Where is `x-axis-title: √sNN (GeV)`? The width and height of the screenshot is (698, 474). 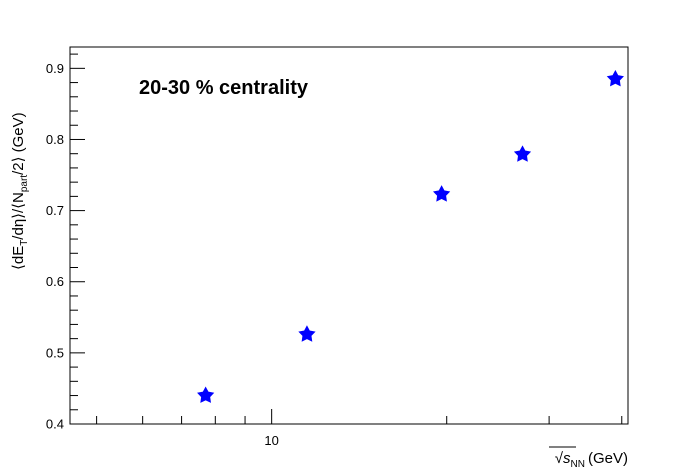 x-axis-title: √sNN (GeV) is located at coordinates (588, 458).